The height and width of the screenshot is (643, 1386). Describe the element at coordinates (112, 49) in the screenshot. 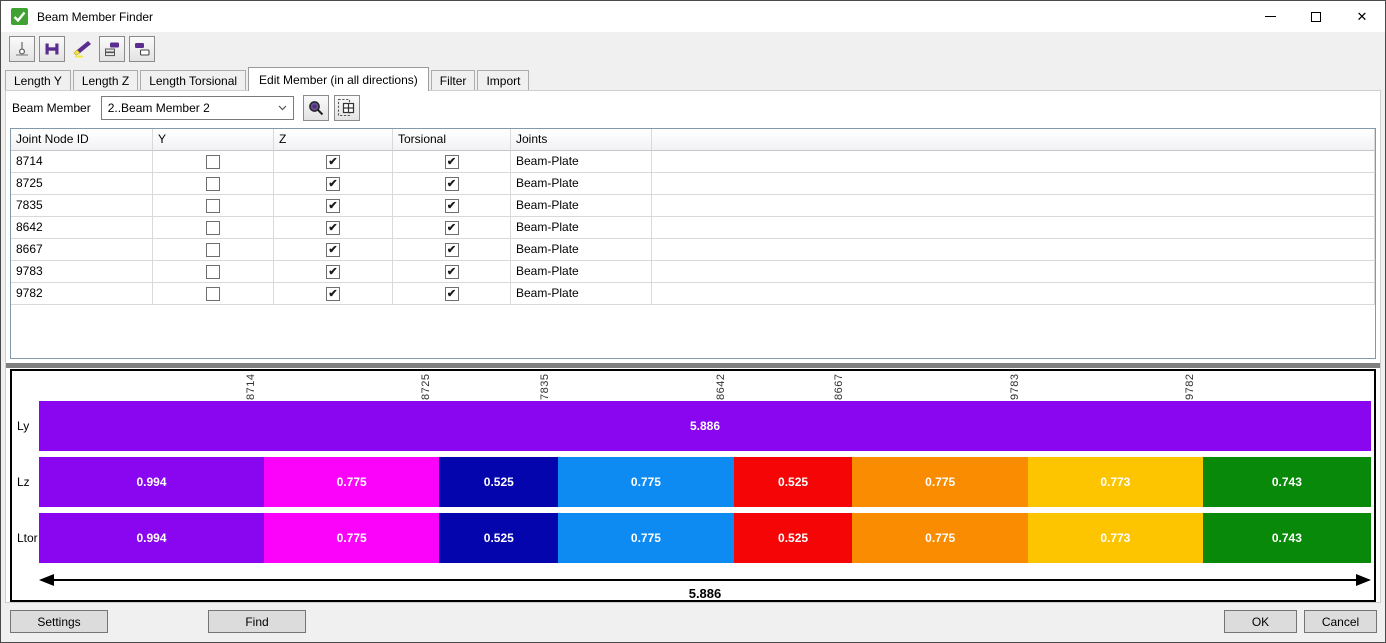

I see `copy-stack-tool-button` at that location.